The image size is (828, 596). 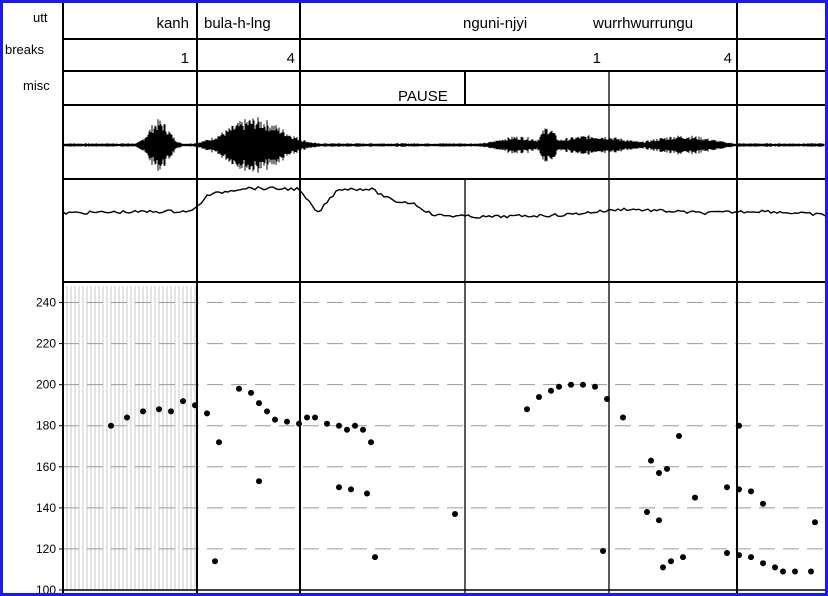 What do you see at coordinates (25, 49) in the screenshot?
I see `tier-label-breaks: breaks` at bounding box center [25, 49].